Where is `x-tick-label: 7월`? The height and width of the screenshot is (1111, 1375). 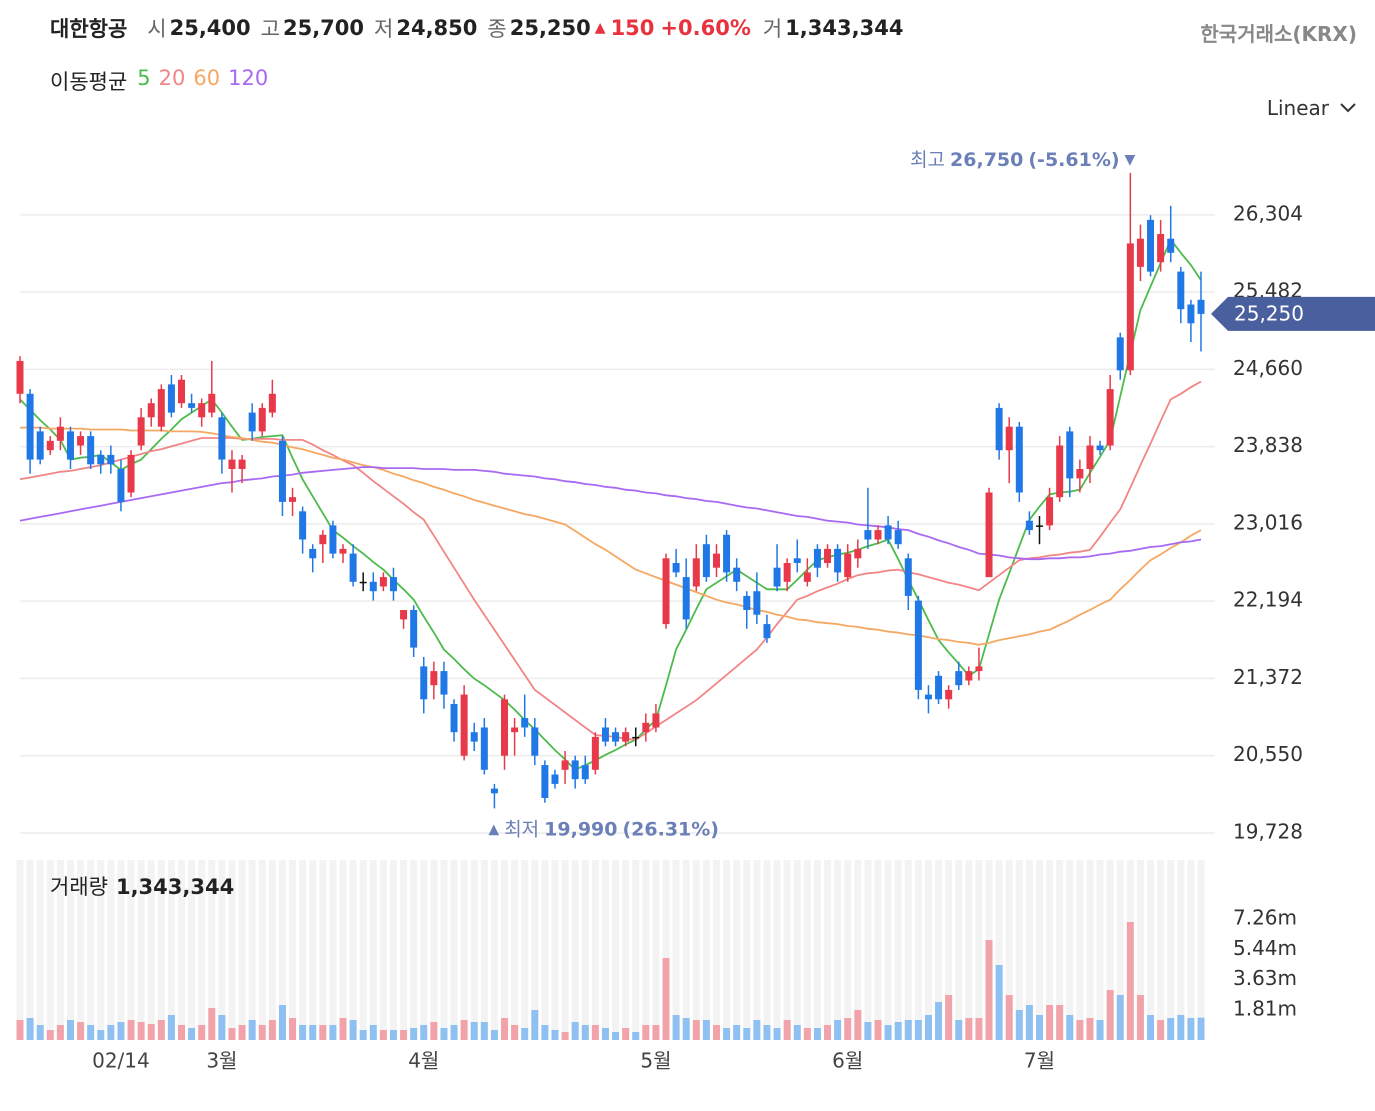
x-tick-label: 7월 is located at coordinates (1039, 1061).